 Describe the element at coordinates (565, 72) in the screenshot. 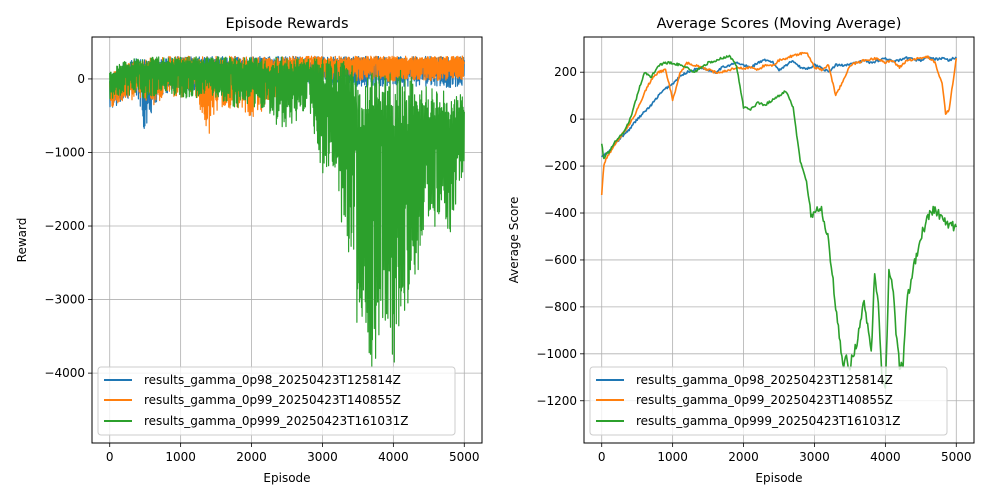

I see `y-tick-label: 200` at that location.